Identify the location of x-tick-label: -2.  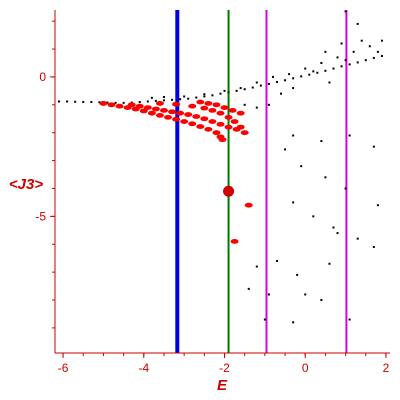
(224, 368).